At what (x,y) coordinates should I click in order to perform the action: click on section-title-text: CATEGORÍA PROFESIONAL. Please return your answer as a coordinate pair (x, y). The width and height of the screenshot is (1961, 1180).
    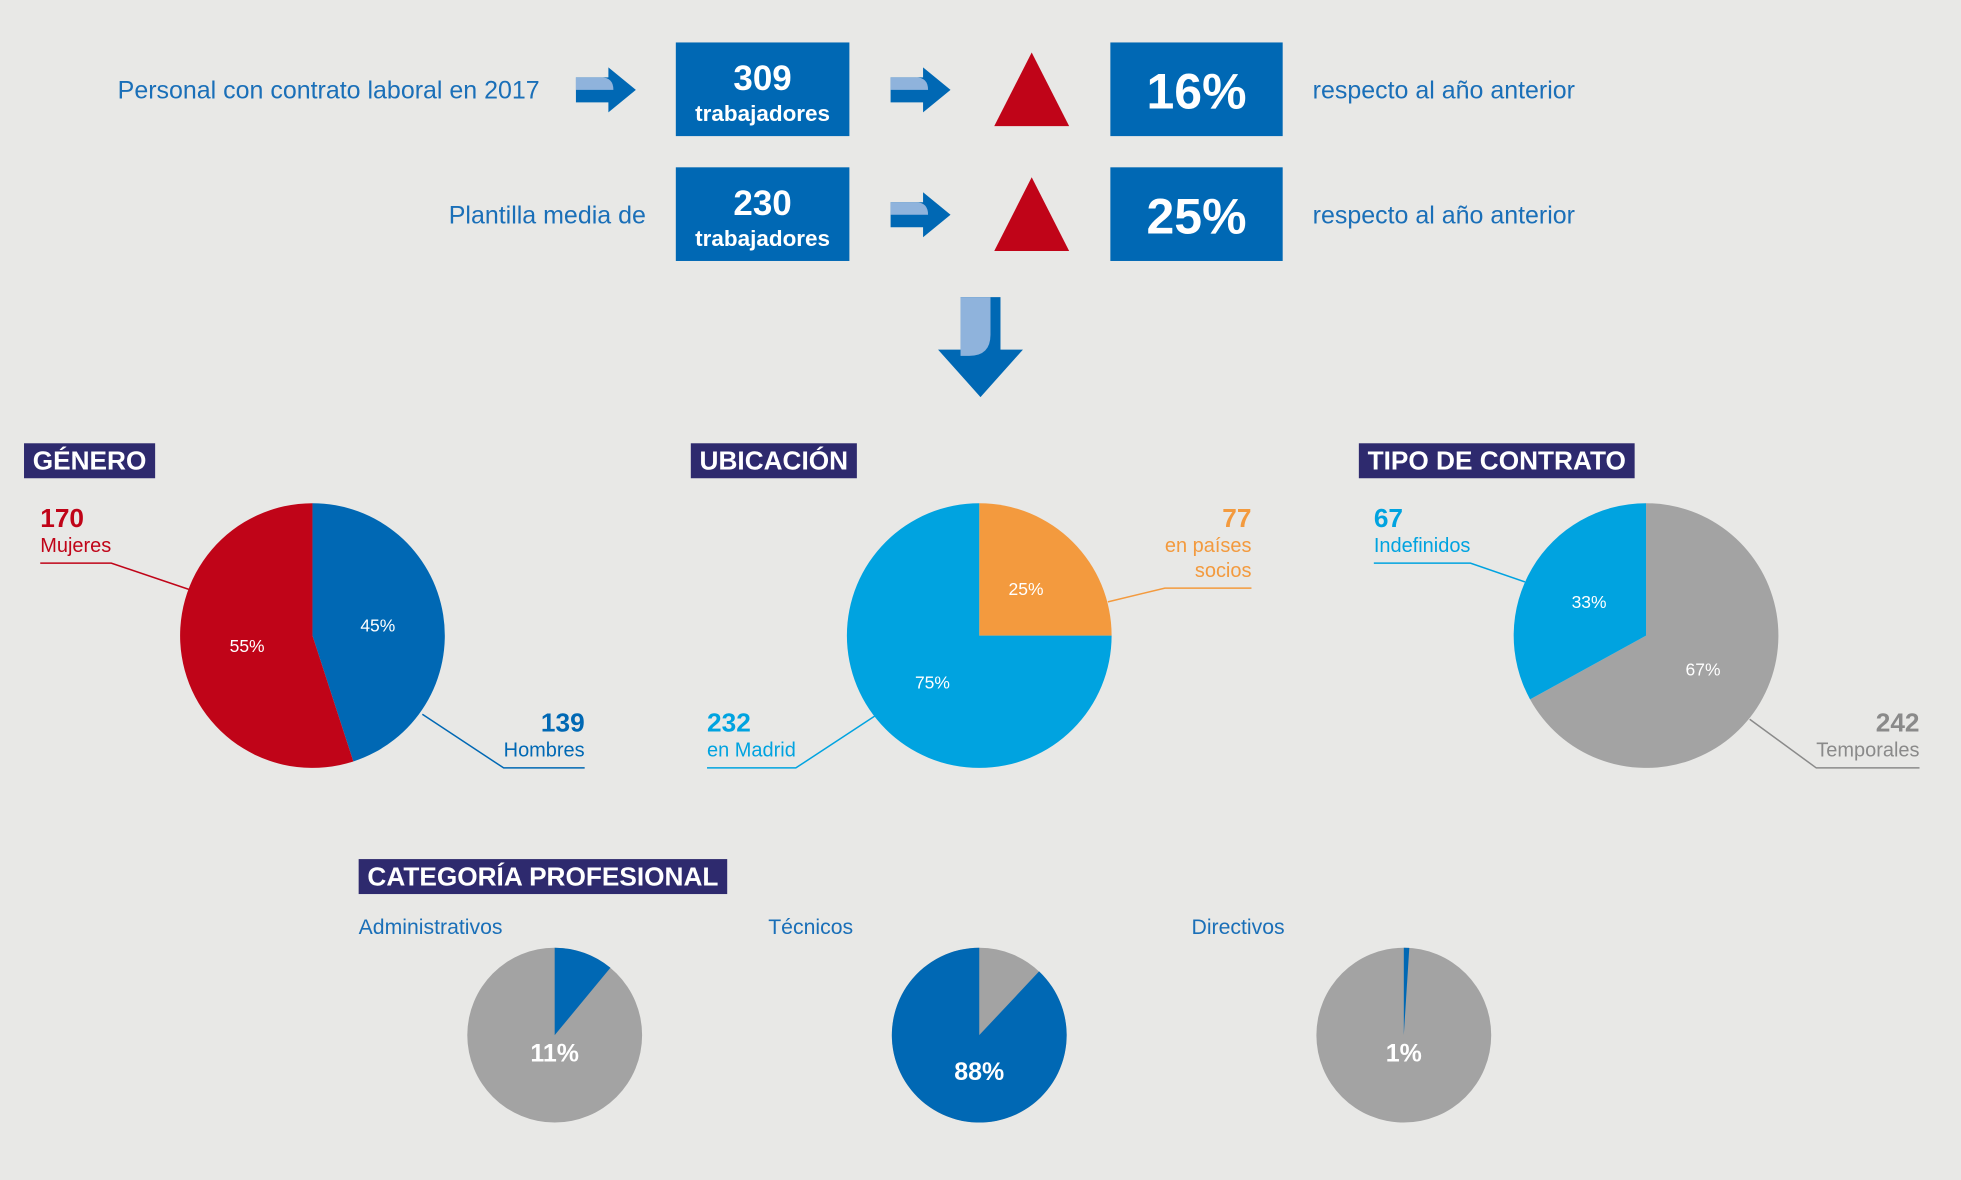
    Looking at the image, I should click on (542, 876).